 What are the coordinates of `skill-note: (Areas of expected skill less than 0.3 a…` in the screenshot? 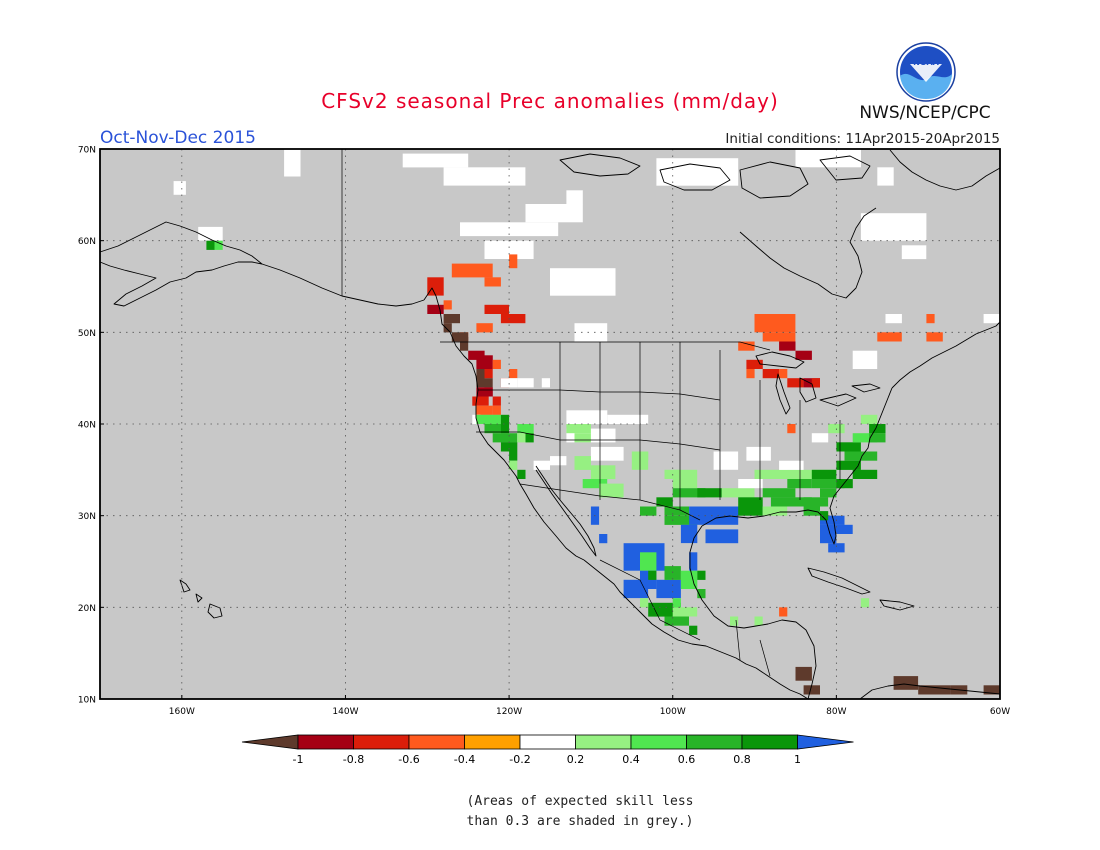 It's located at (580, 812).